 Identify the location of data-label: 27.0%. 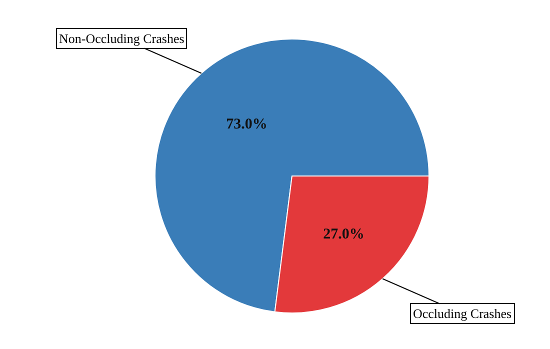
(343, 234).